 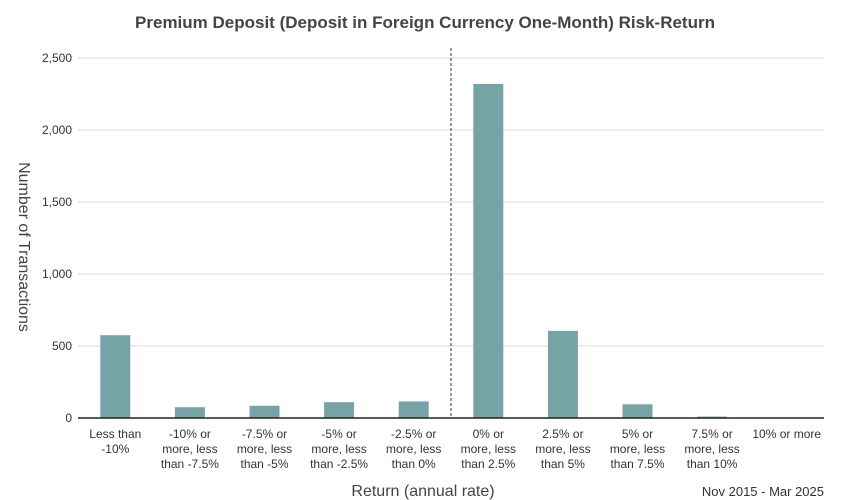 What do you see at coordinates (57, 202) in the screenshot?
I see `y-tick-label: 1,500` at bounding box center [57, 202].